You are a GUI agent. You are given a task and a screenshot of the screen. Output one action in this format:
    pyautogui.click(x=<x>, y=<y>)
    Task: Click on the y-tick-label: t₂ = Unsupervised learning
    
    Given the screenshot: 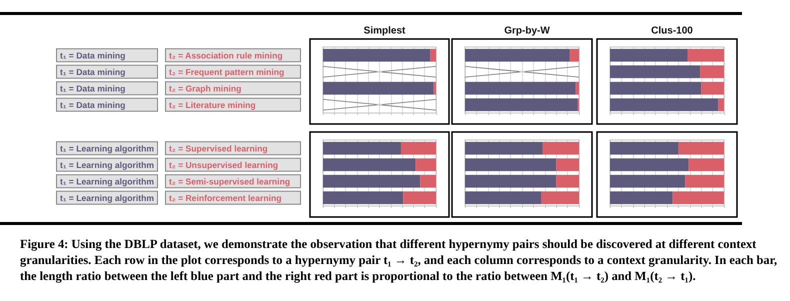 What is the action you would take?
    pyautogui.click(x=223, y=165)
    